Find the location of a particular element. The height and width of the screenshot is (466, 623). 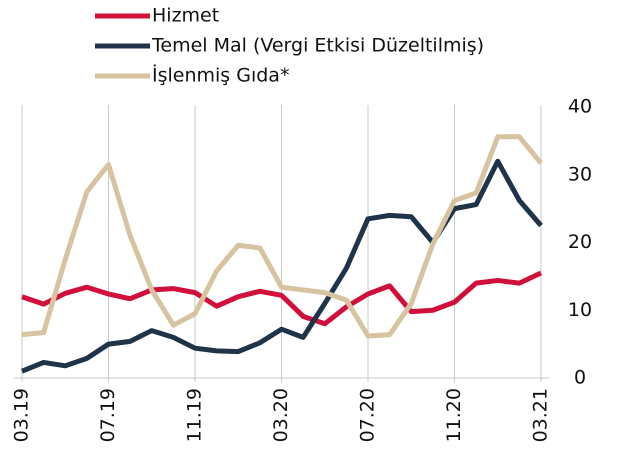

x-tick-label: 03.19 is located at coordinates (22, 415).